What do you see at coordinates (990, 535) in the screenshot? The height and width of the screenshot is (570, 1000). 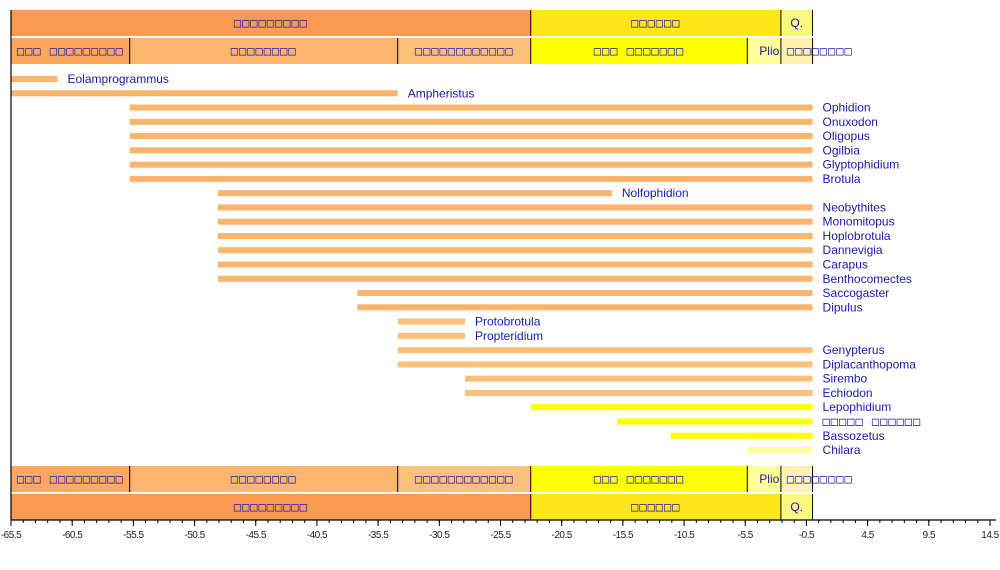 I see `x-tick-label: 14.5` at bounding box center [990, 535].